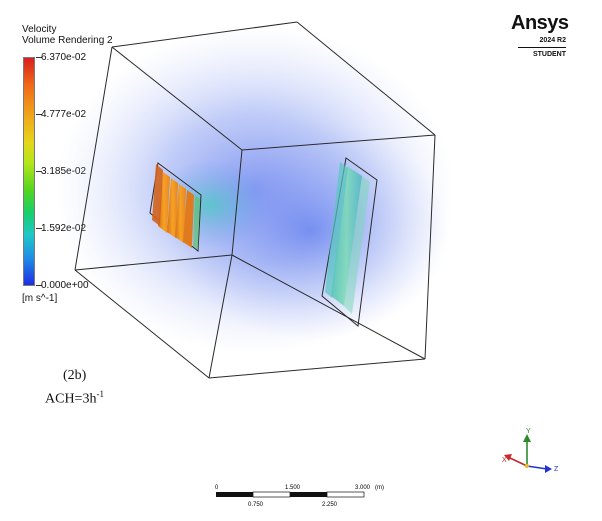  Describe the element at coordinates (540, 23) in the screenshot. I see `brand-name: Ansys` at that location.